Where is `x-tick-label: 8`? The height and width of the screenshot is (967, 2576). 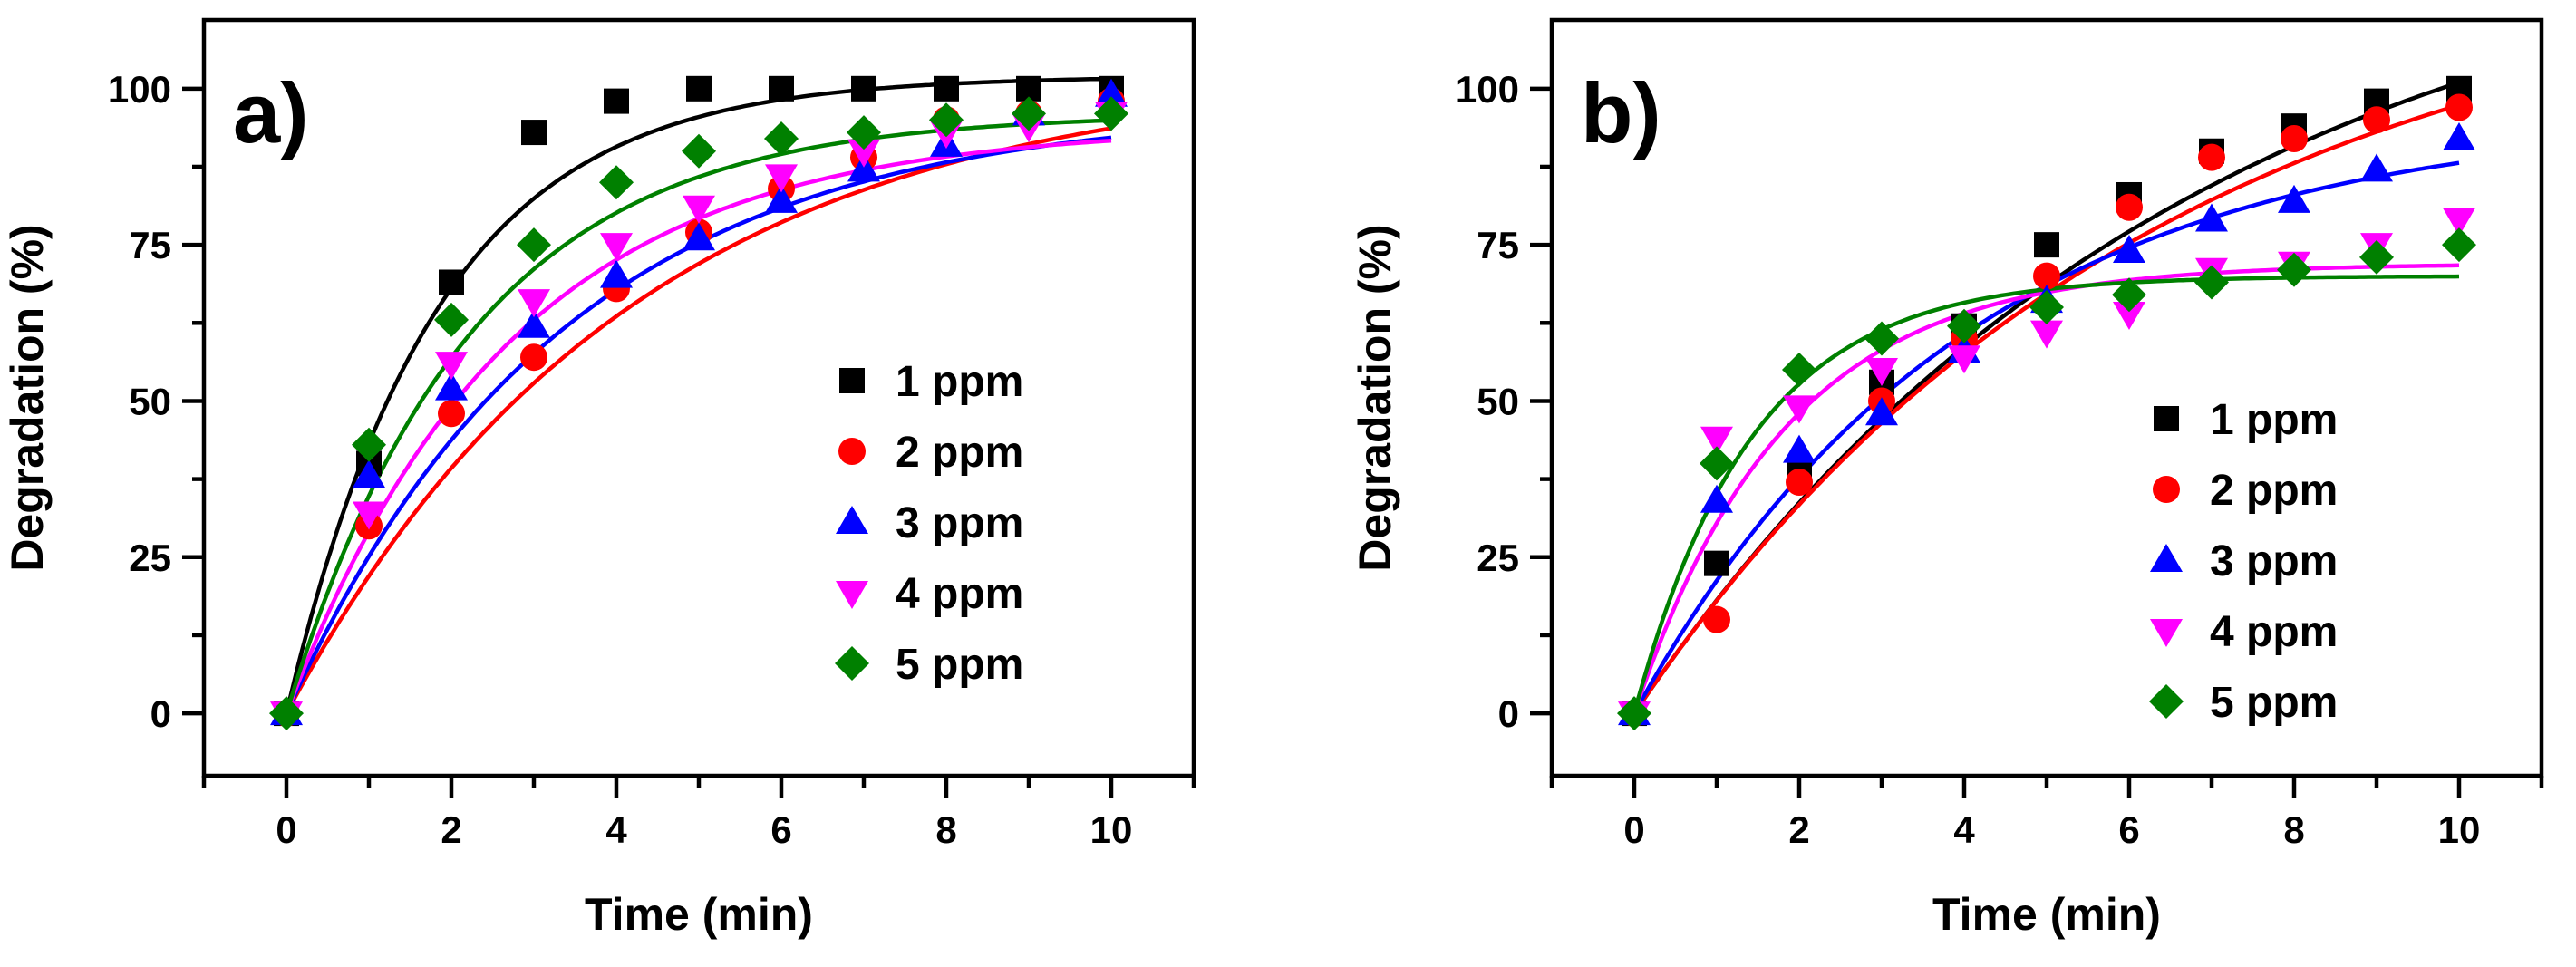 x-tick-label: 8 is located at coordinates (2293, 829).